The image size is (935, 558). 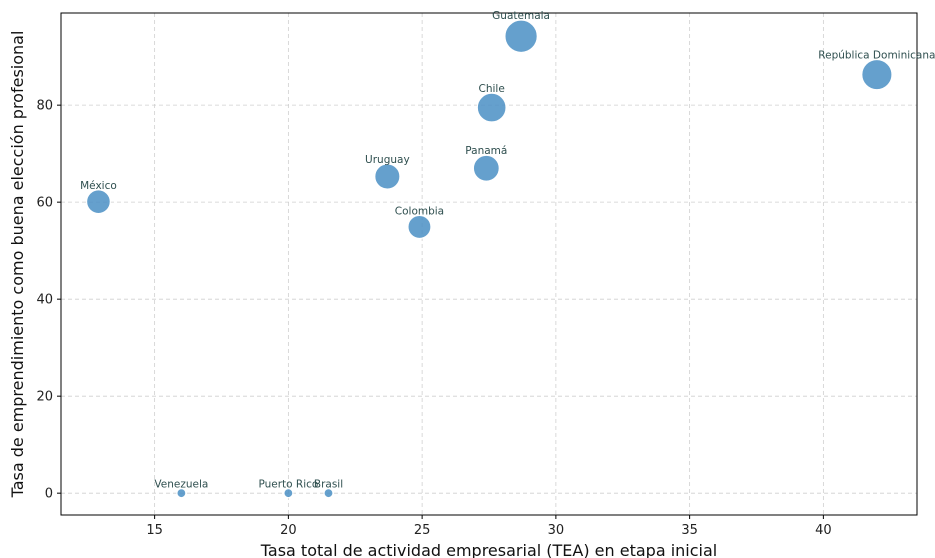 I want to click on y-tick-label: 20, so click(x=44, y=397).